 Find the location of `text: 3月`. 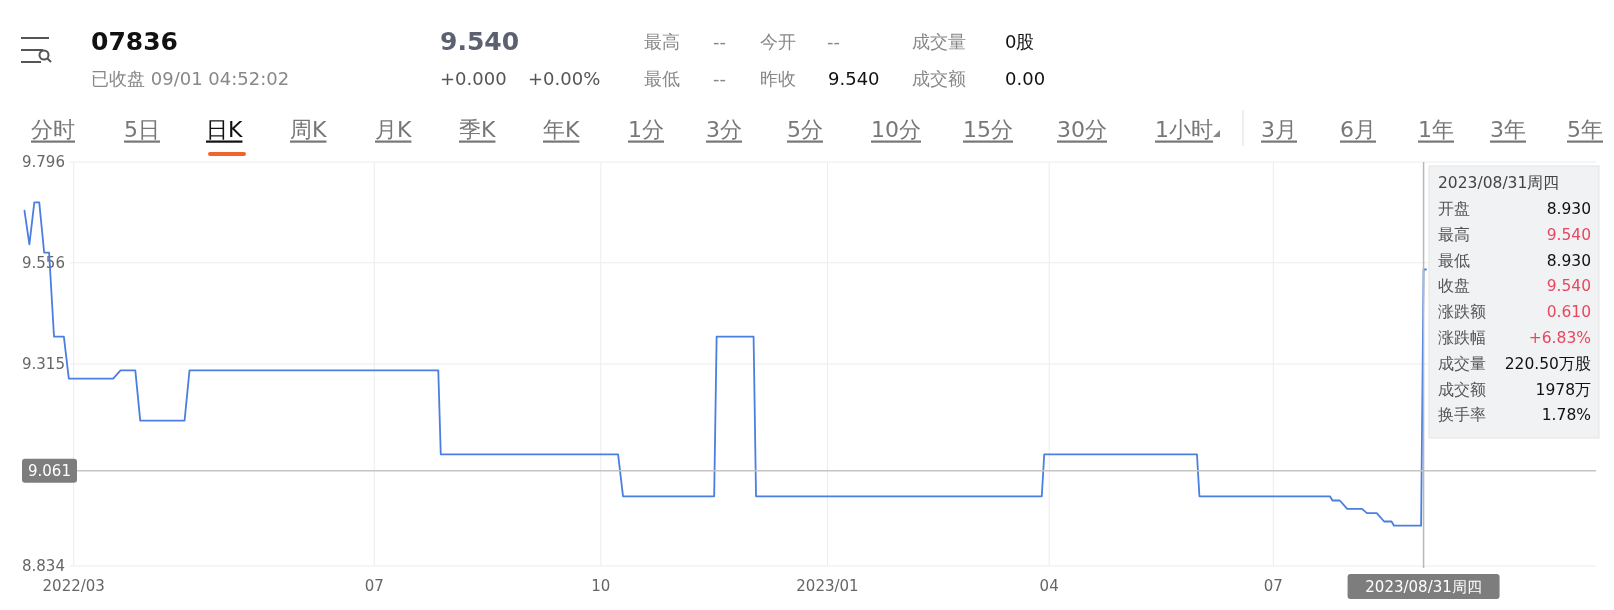

text: 3月 is located at coordinates (1279, 129).